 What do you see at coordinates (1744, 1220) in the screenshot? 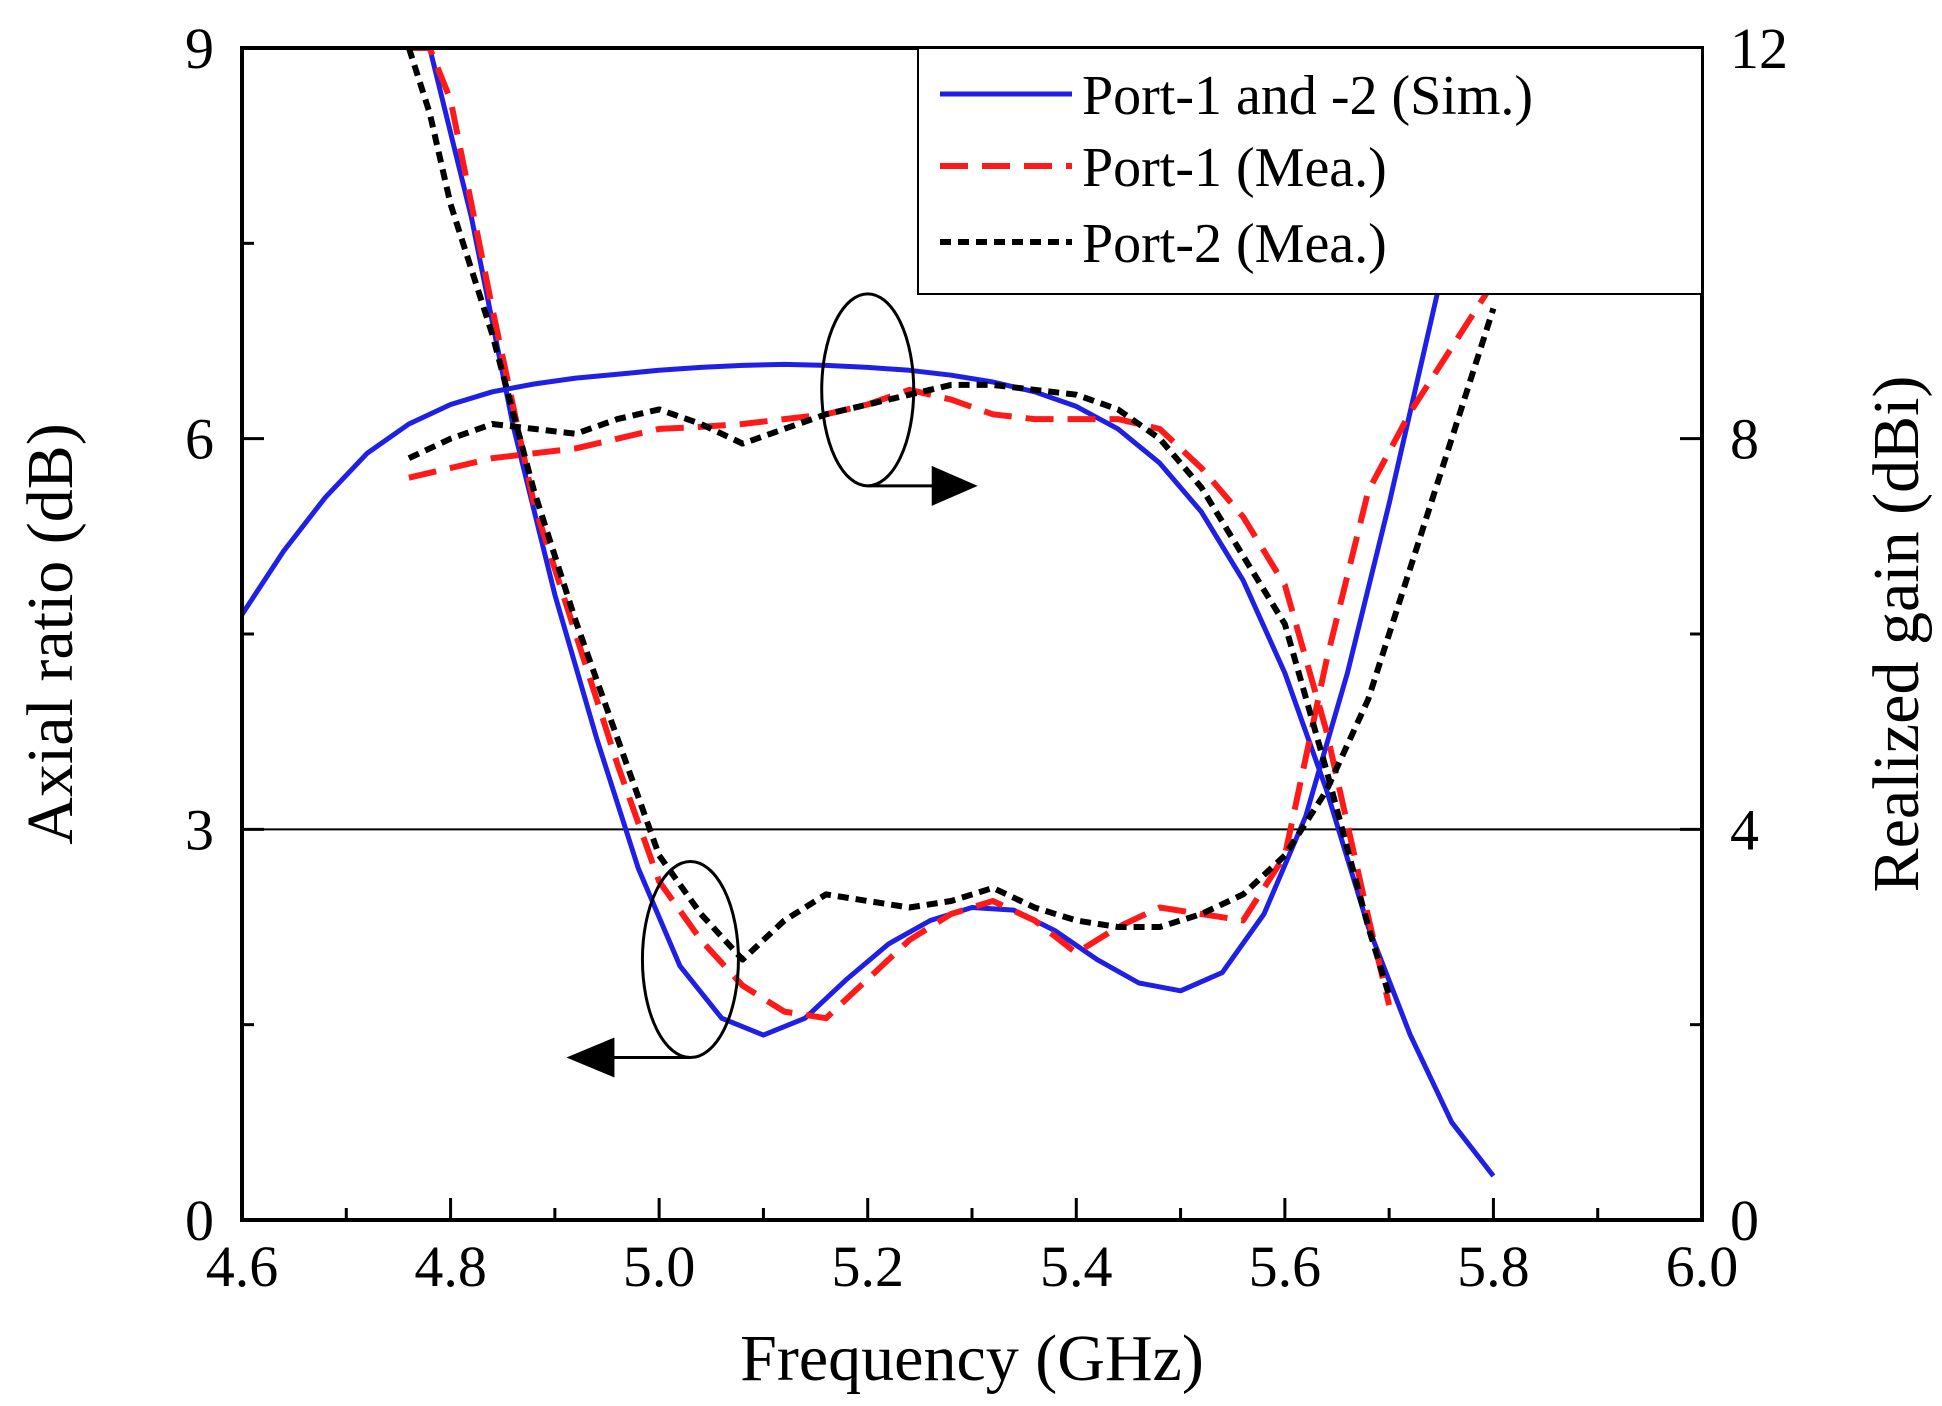
I see `y-right-tick-label-0: 0` at bounding box center [1744, 1220].